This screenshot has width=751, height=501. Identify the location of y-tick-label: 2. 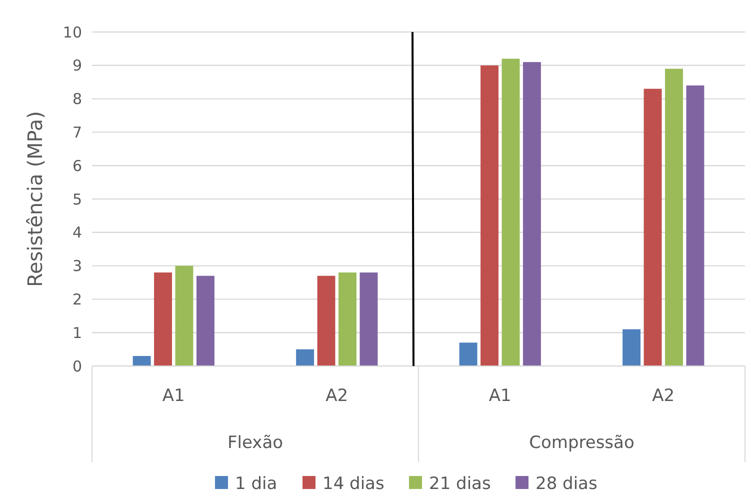
(77, 299).